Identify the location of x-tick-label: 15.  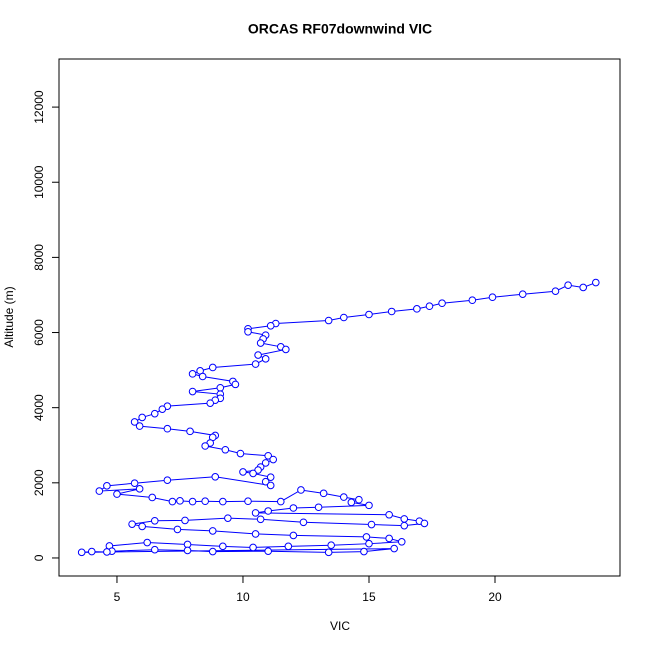
(369, 597).